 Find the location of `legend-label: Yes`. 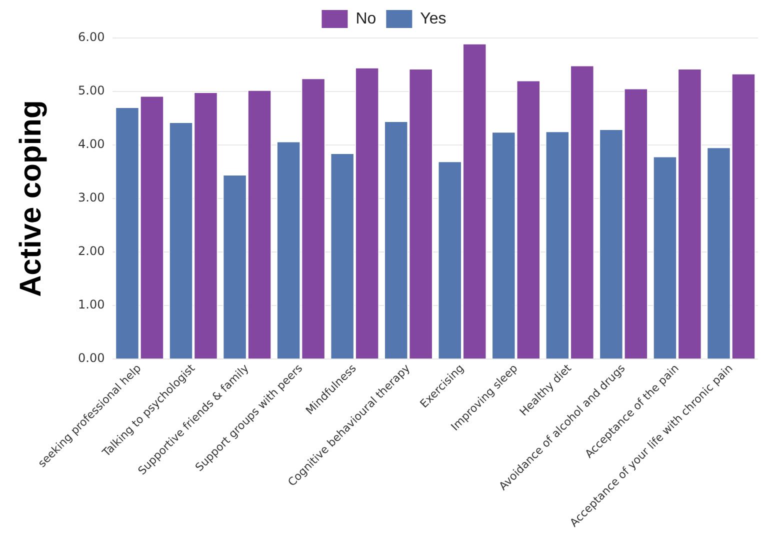

legend-label: Yes is located at coordinates (433, 19).